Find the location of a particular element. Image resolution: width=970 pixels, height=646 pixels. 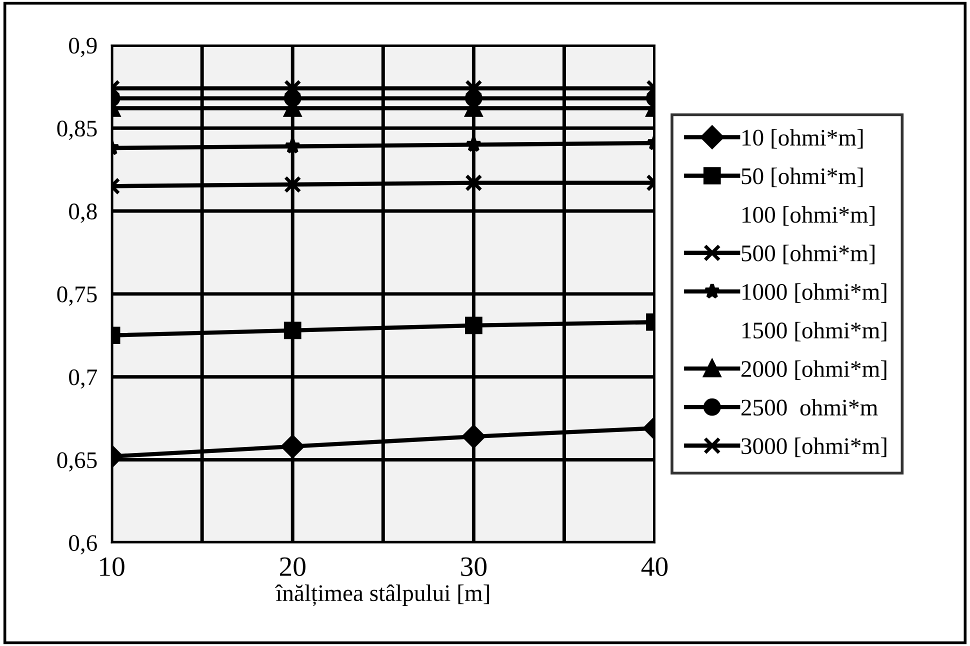

legend-label: 50 [ohmi*m] is located at coordinates (802, 178).